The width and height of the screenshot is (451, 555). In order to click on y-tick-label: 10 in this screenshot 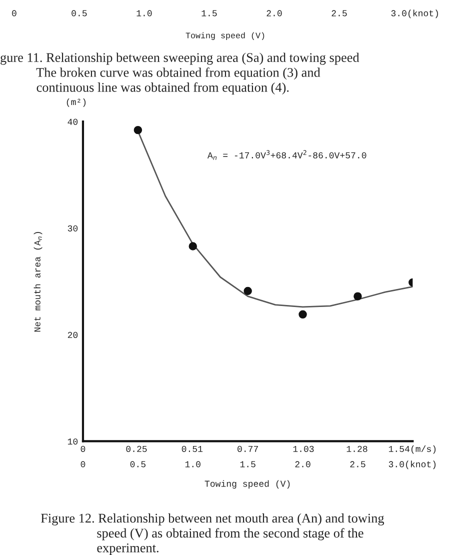, I will do `click(73, 441)`.